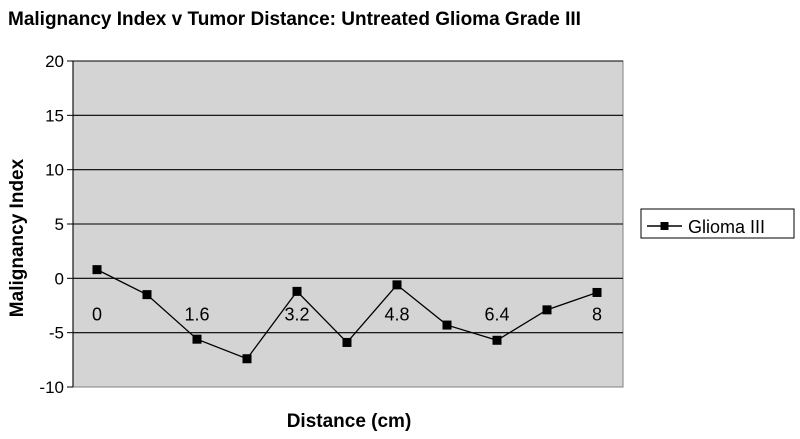  What do you see at coordinates (59, 224) in the screenshot?
I see `y-tick-label: 5` at bounding box center [59, 224].